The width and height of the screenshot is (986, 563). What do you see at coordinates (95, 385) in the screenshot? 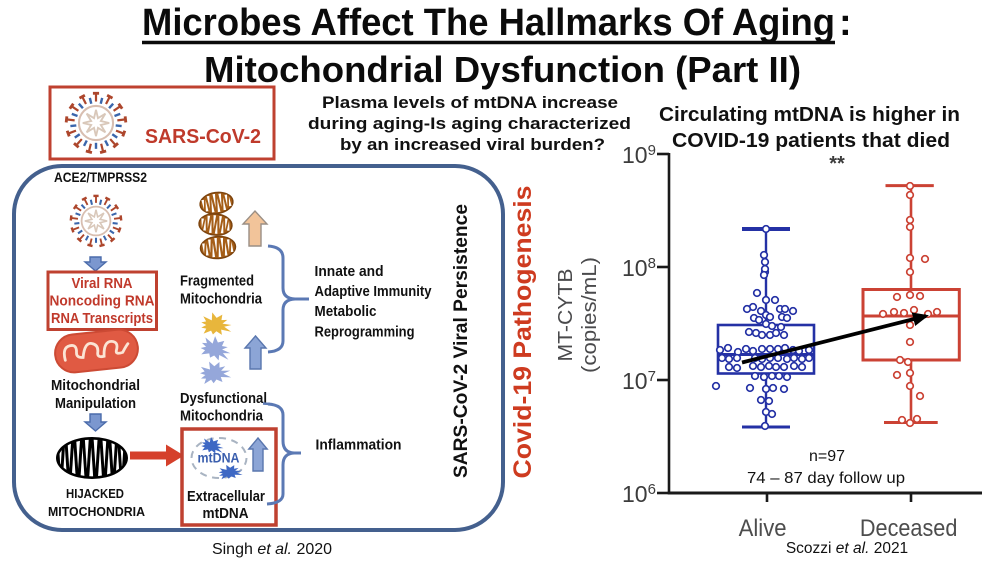
I see `svg-text: Mitochondrial` at bounding box center [95, 385].